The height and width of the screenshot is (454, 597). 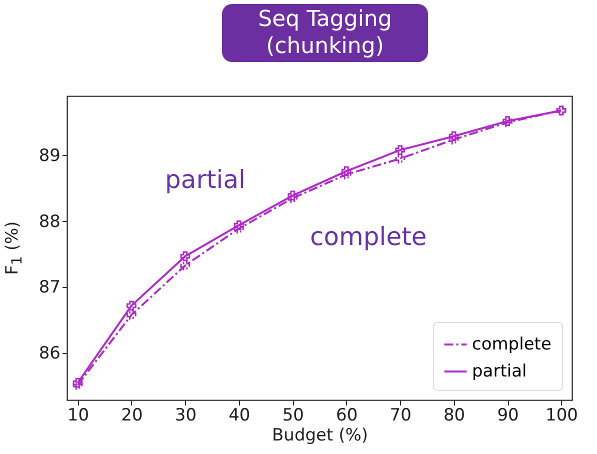 What do you see at coordinates (320, 436) in the screenshot?
I see `x-axis-title: Budget (%)` at bounding box center [320, 436].